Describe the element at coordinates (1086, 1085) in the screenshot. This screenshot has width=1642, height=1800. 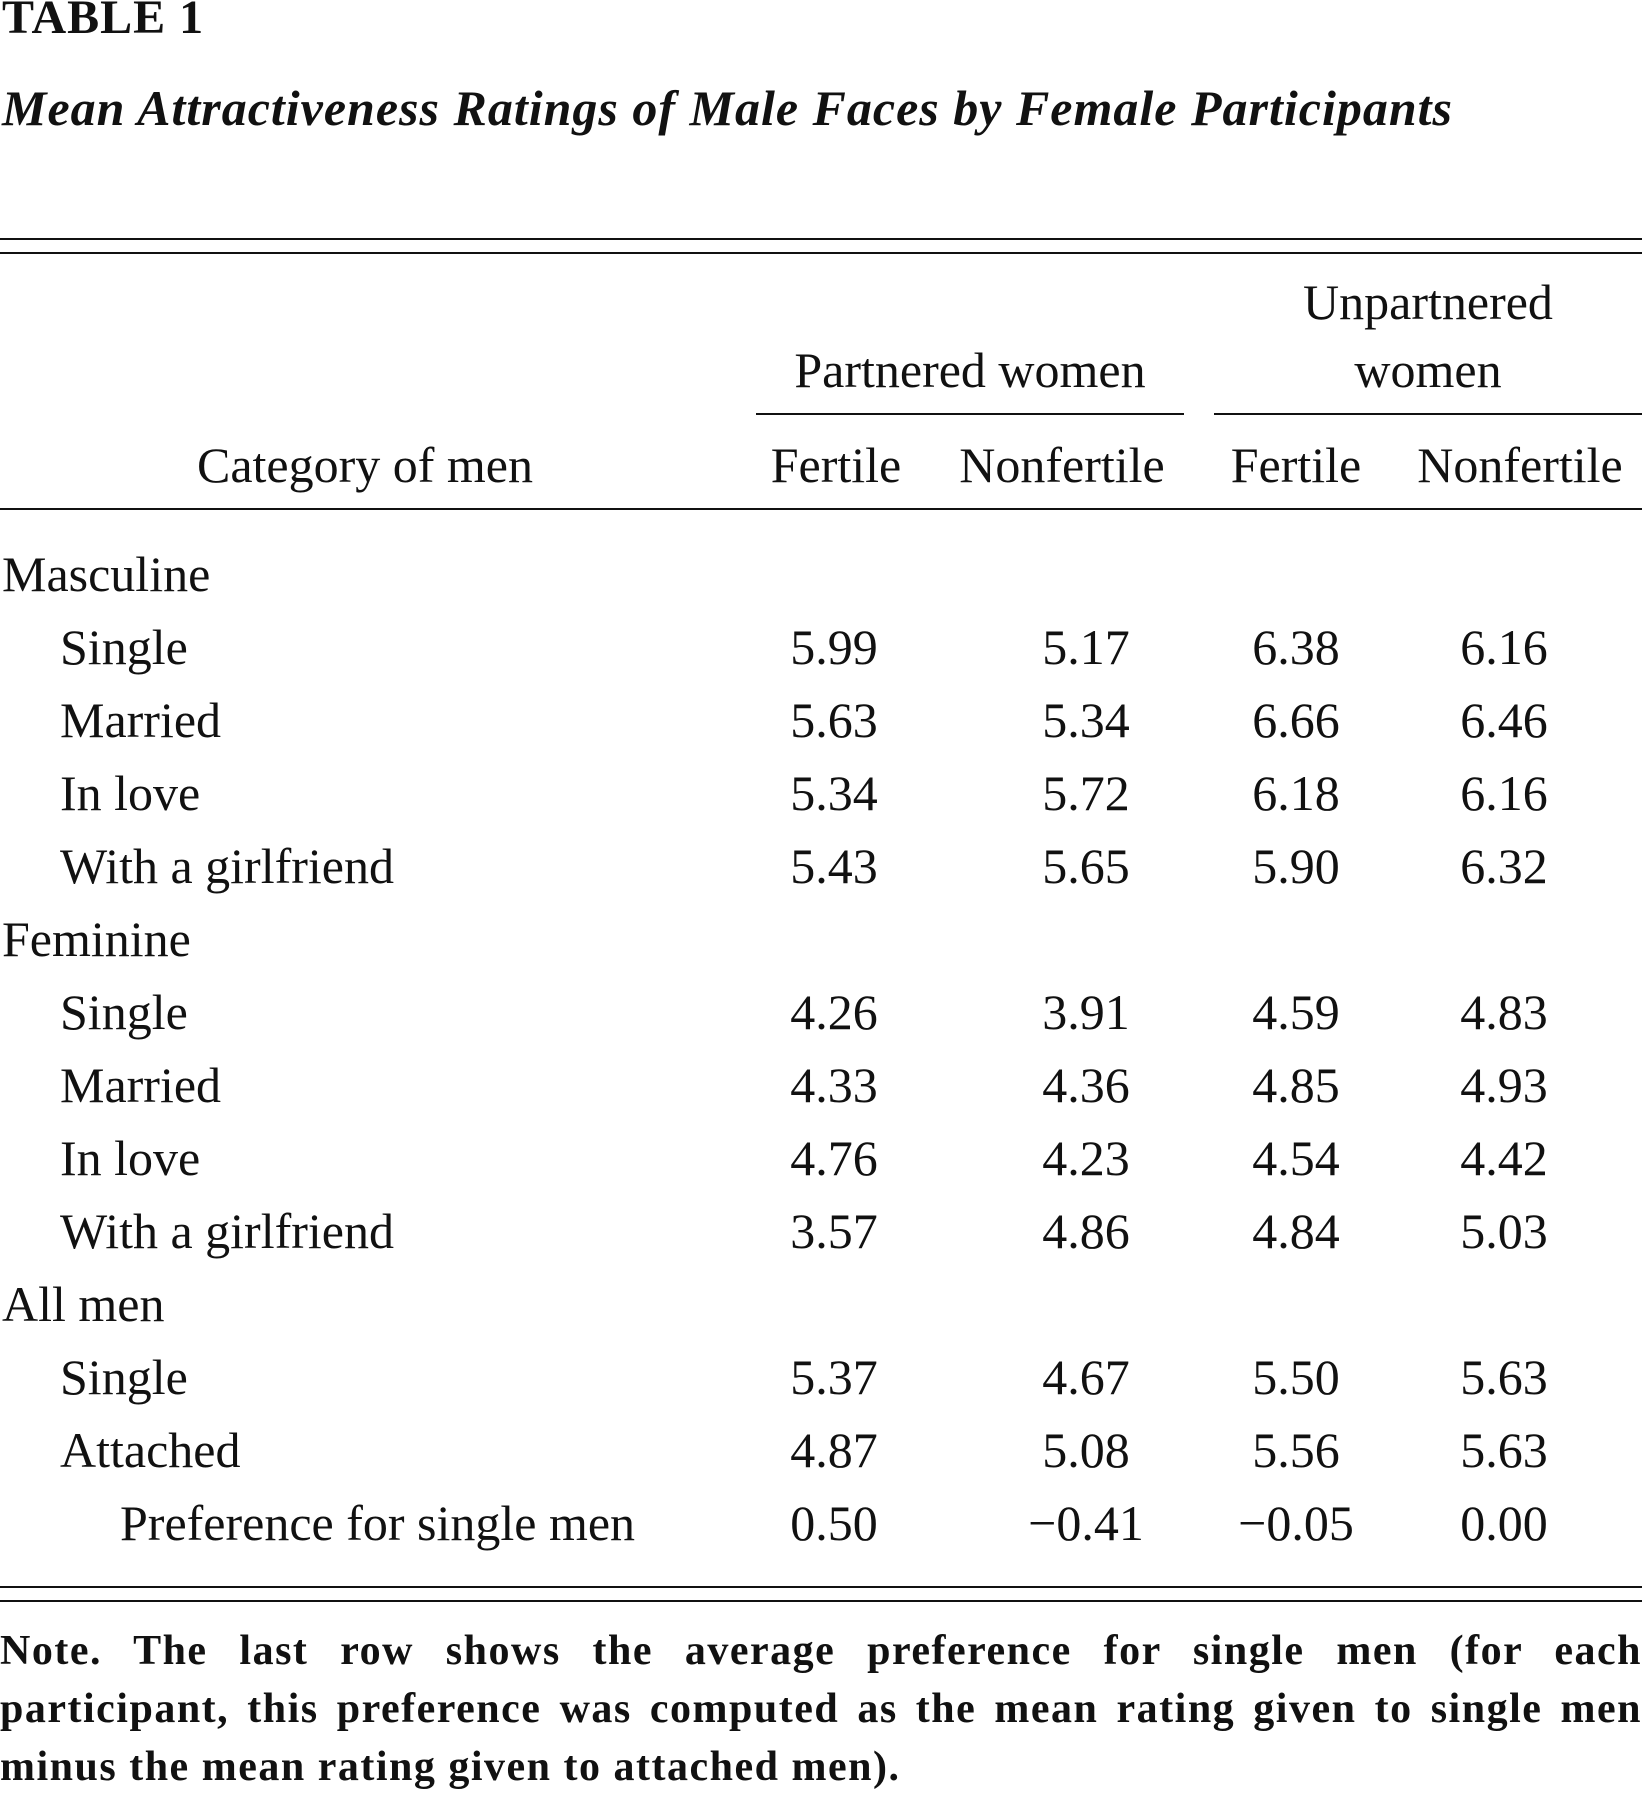
I see `table-cell: 4.36` at that location.